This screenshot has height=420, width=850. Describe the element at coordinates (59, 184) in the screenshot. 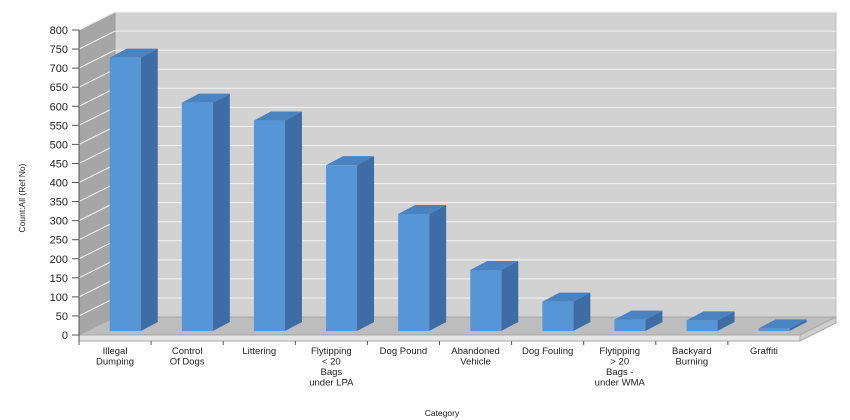

I see `y-tick-label: 400` at that location.